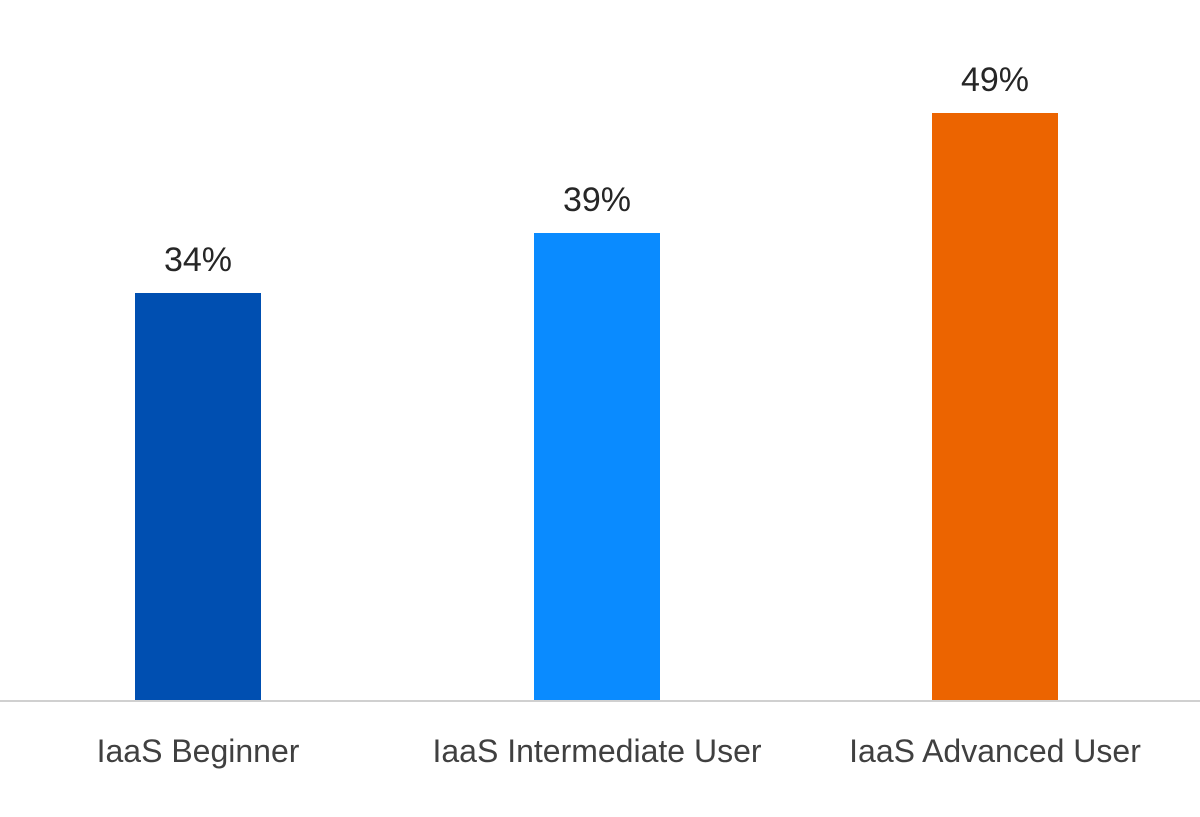 This screenshot has width=1200, height=817. Describe the element at coordinates (995, 751) in the screenshot. I see `category-label-3: IaaS Advanced User` at that location.